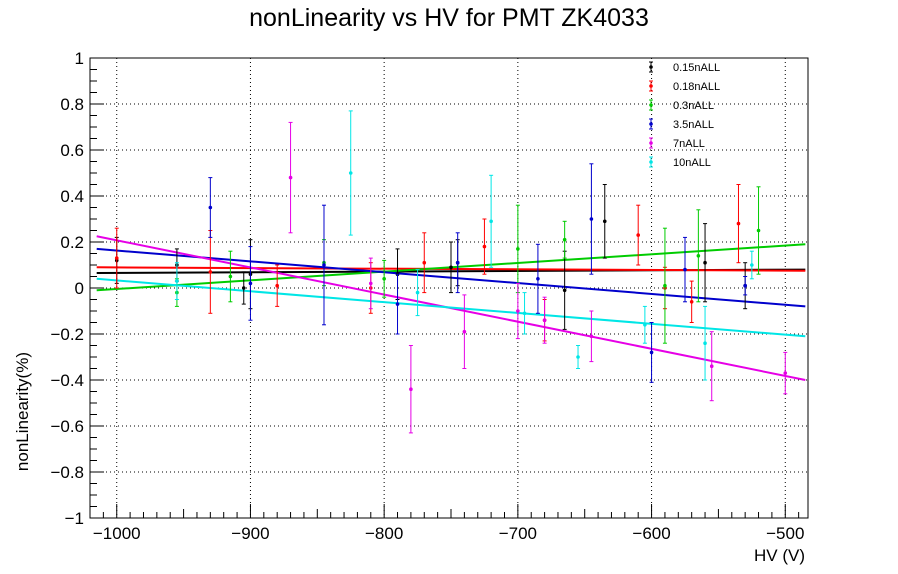 This screenshot has height=574, width=898. I want to click on legend-label: 7nALL, so click(689, 144).